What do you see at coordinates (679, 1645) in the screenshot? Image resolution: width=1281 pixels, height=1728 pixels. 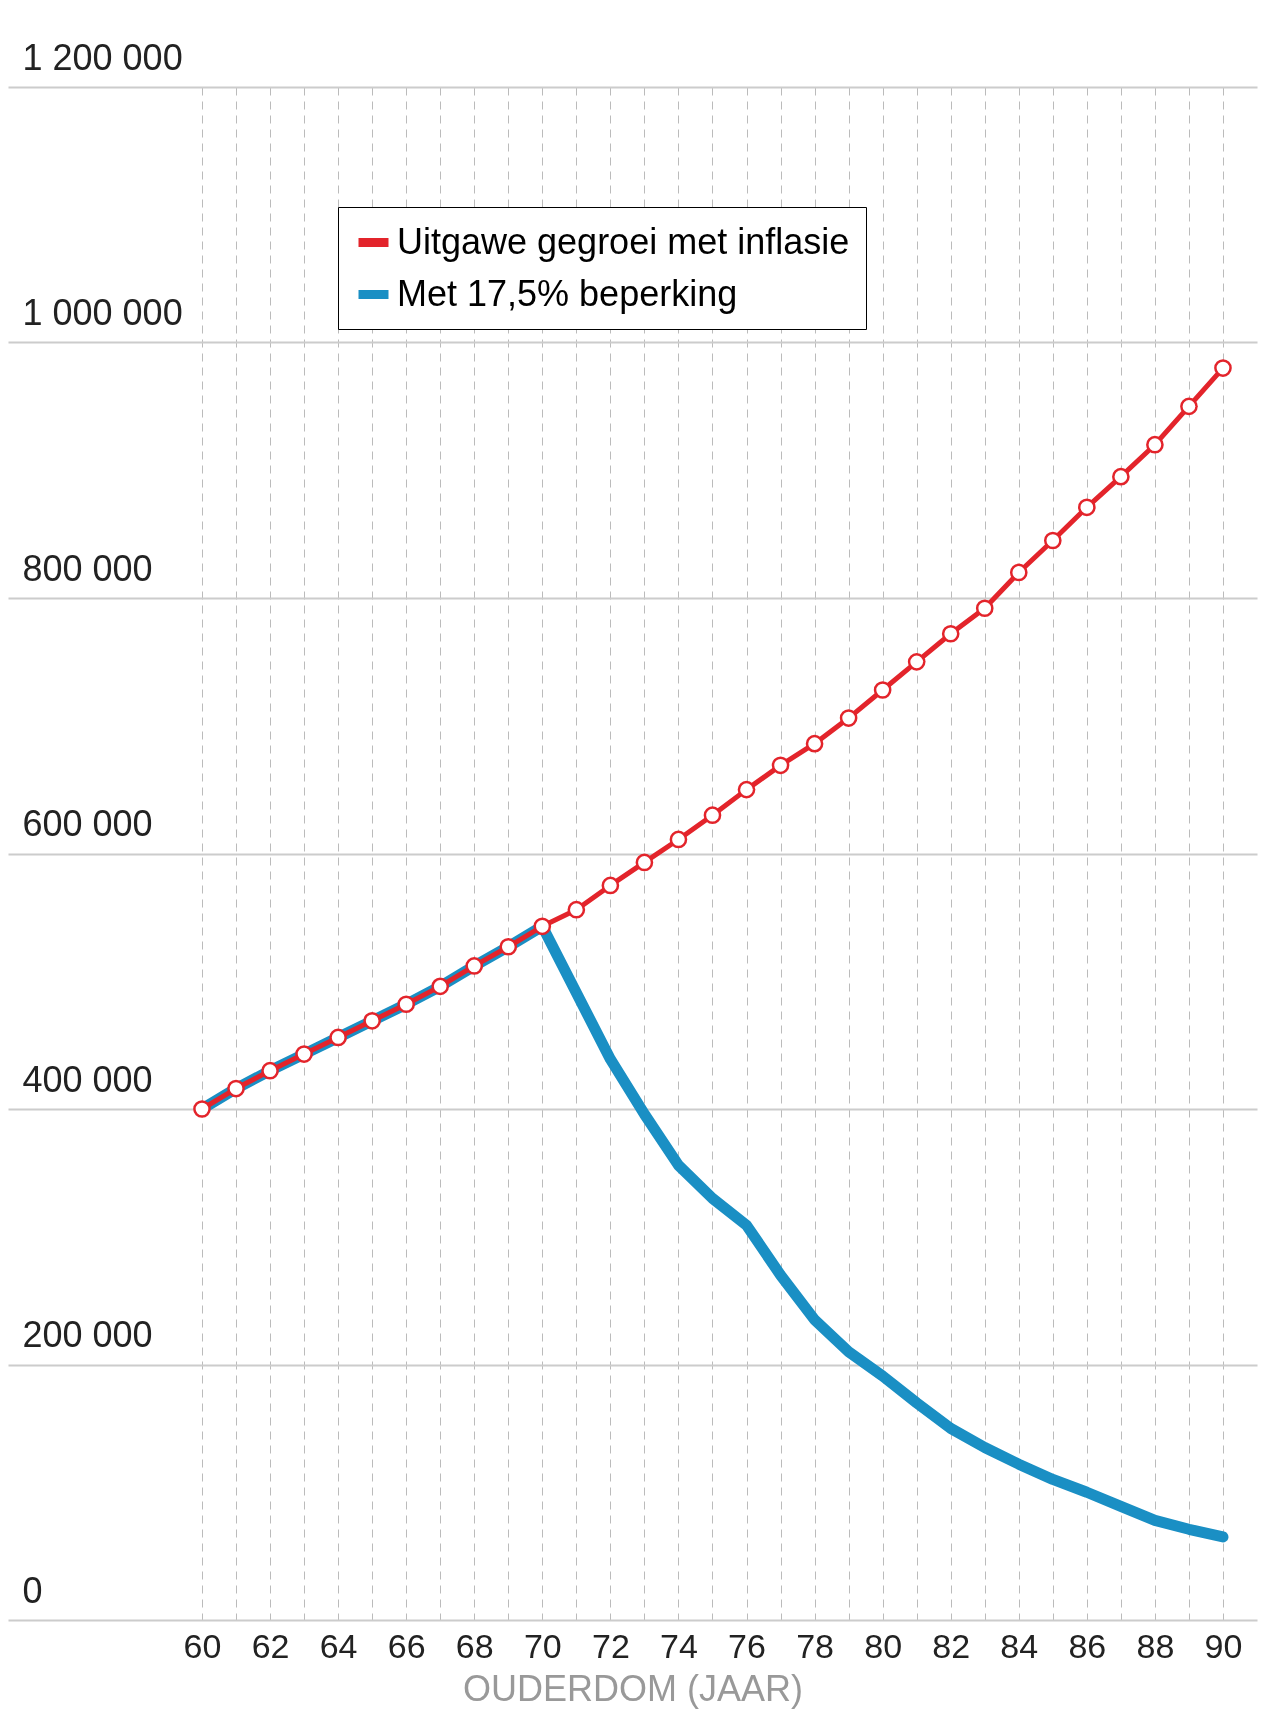 I see `x-tick-label: 74` at bounding box center [679, 1645].